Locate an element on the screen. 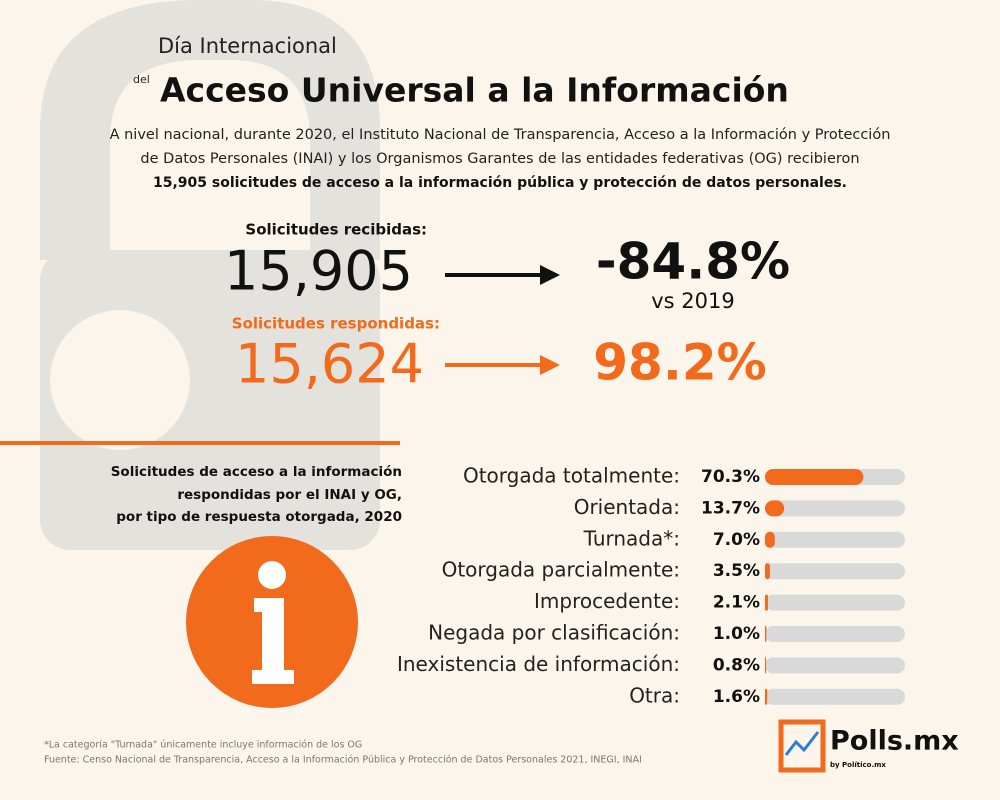  value-label: 70.3% is located at coordinates (730, 477).